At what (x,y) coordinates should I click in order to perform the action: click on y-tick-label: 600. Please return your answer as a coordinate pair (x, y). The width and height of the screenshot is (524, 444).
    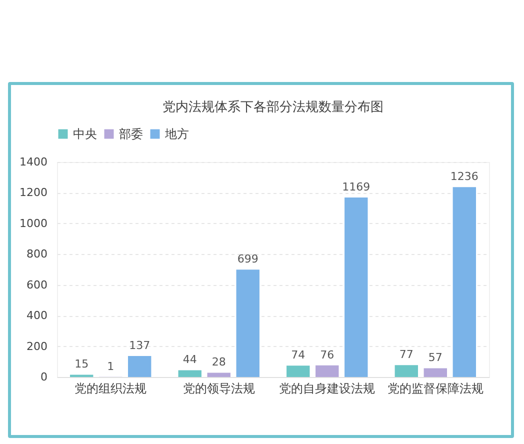
    Looking at the image, I should click on (37, 285).